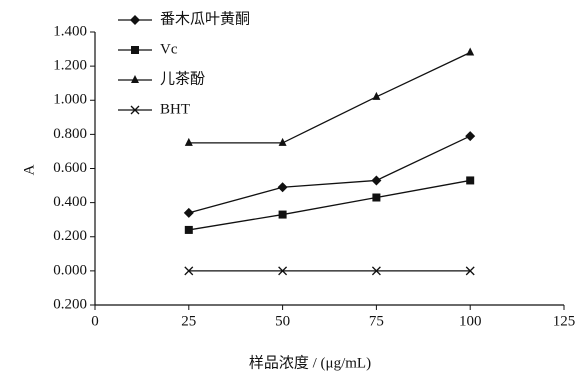 This screenshot has height=376, width=582. Describe the element at coordinates (188, 321) in the screenshot. I see `x-tick-label: 25` at that location.